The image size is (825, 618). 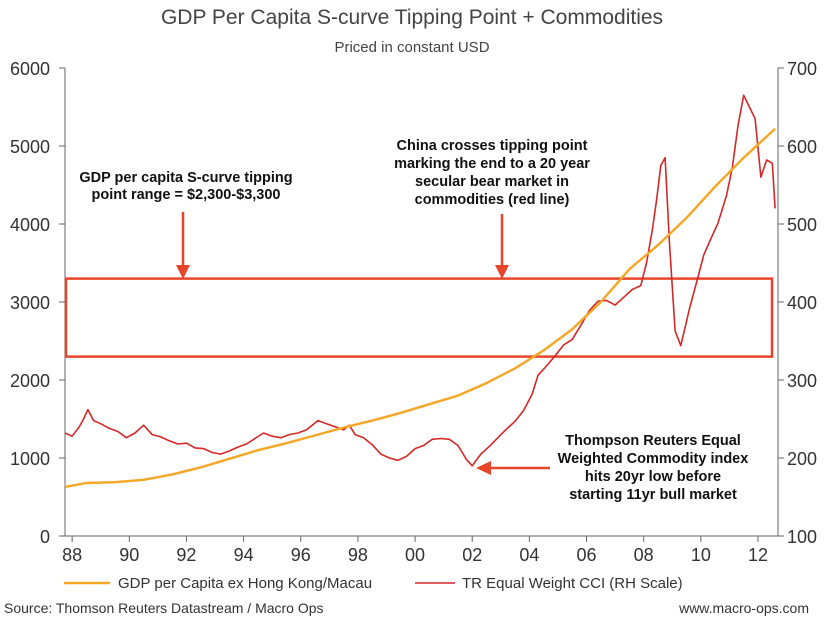 I want to click on left-tick-label: 3000, so click(x=30, y=303).